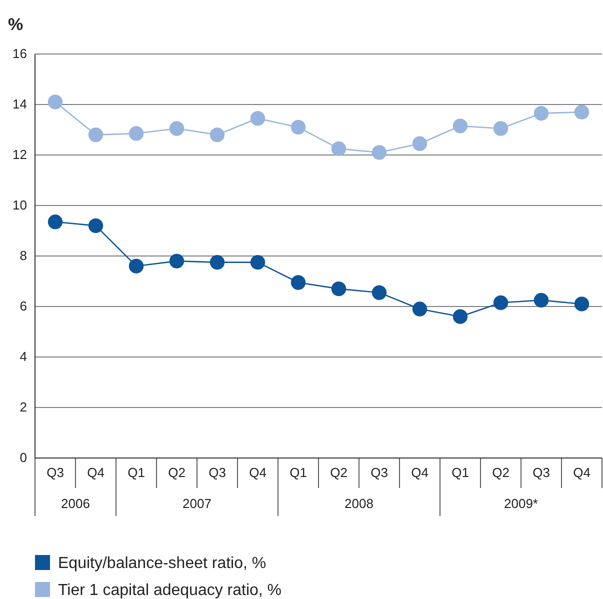  I want to click on text: 2008, so click(359, 503).